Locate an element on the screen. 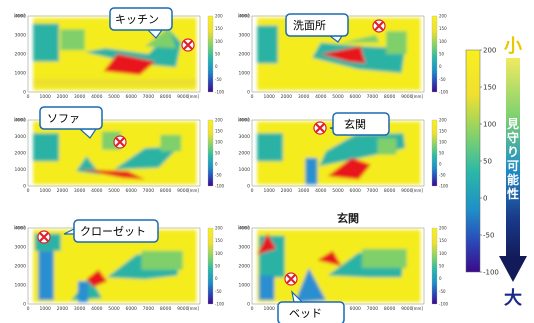 This screenshot has width=534, height=323. legend-bottom-label: 大 is located at coordinates (513, 298).